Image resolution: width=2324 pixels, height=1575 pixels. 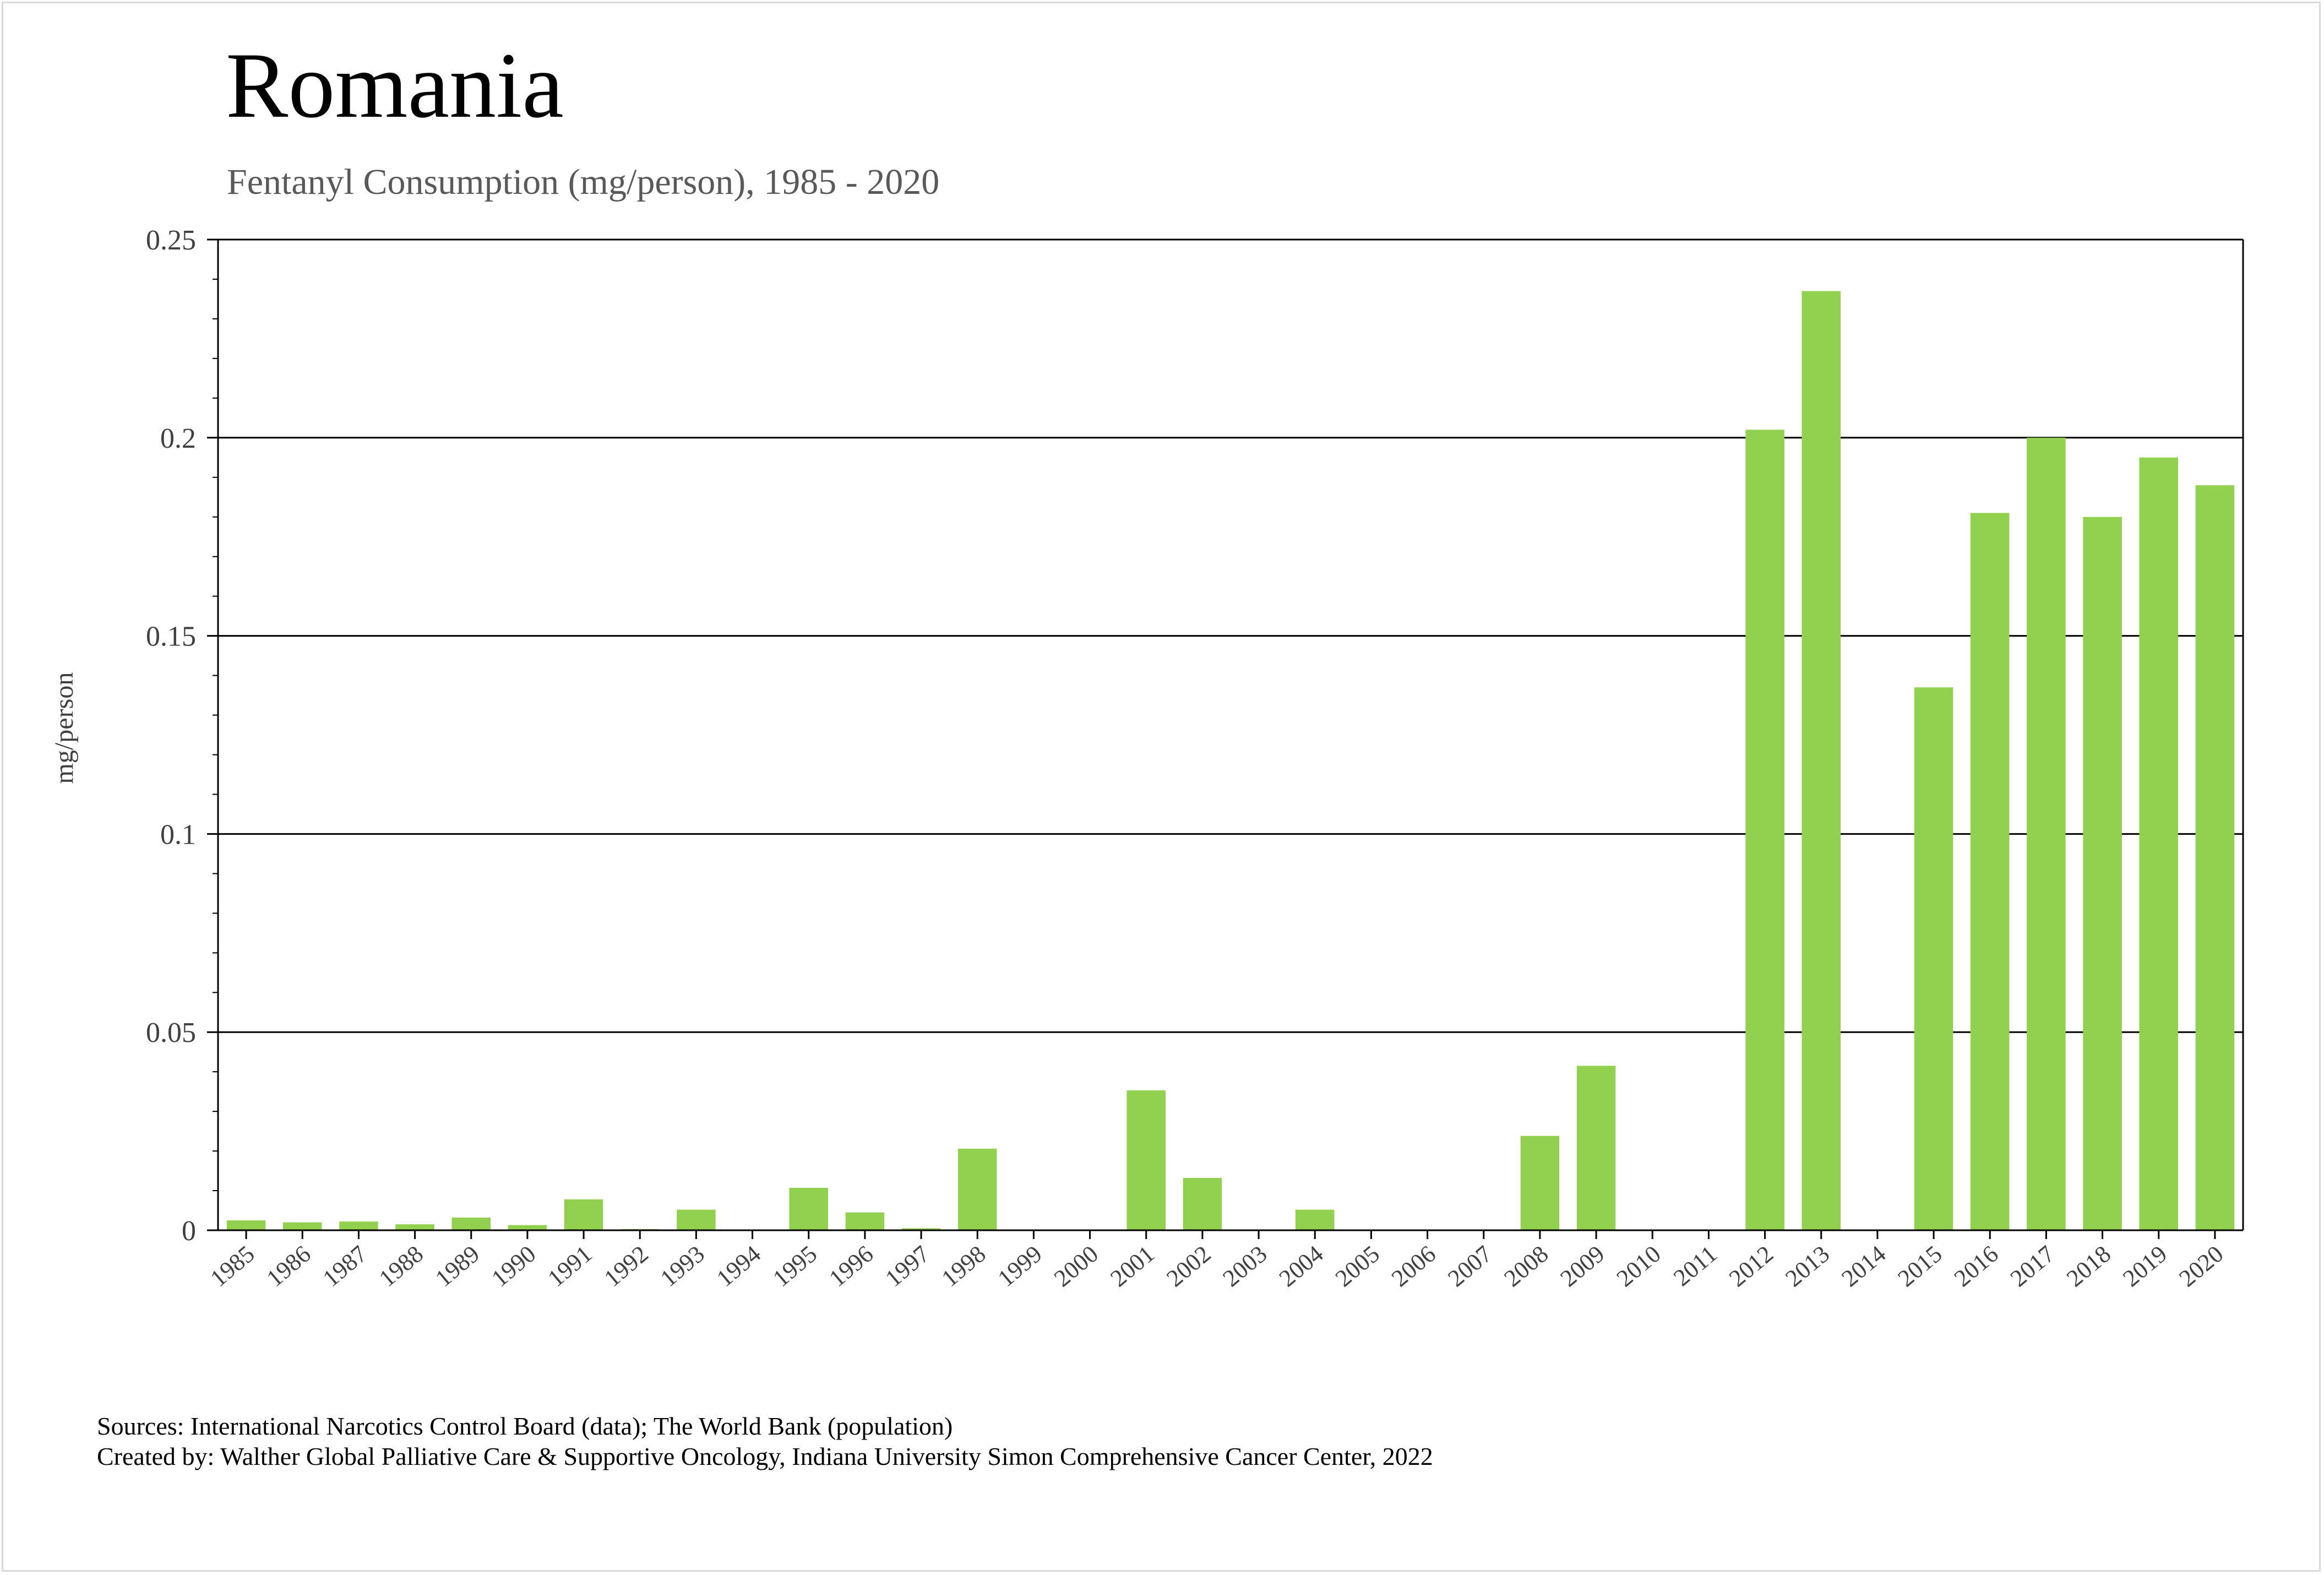 I want to click on x-tick-label: 2002, so click(x=1188, y=1266).